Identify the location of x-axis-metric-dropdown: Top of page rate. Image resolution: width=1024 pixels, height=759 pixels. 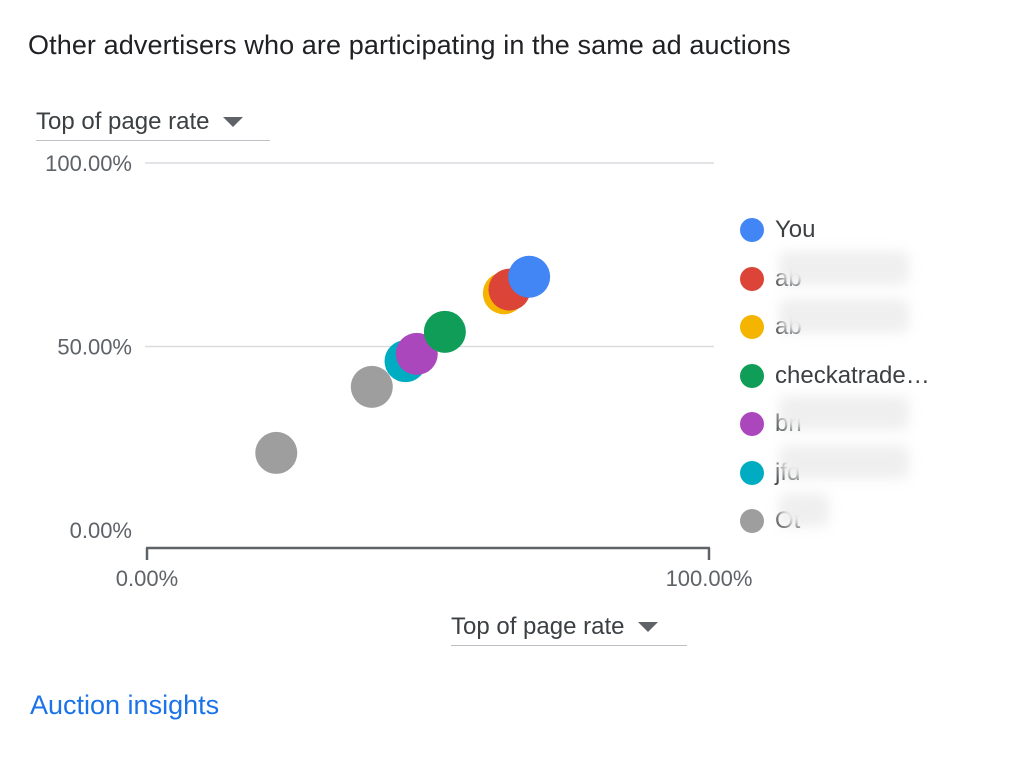
(569, 629).